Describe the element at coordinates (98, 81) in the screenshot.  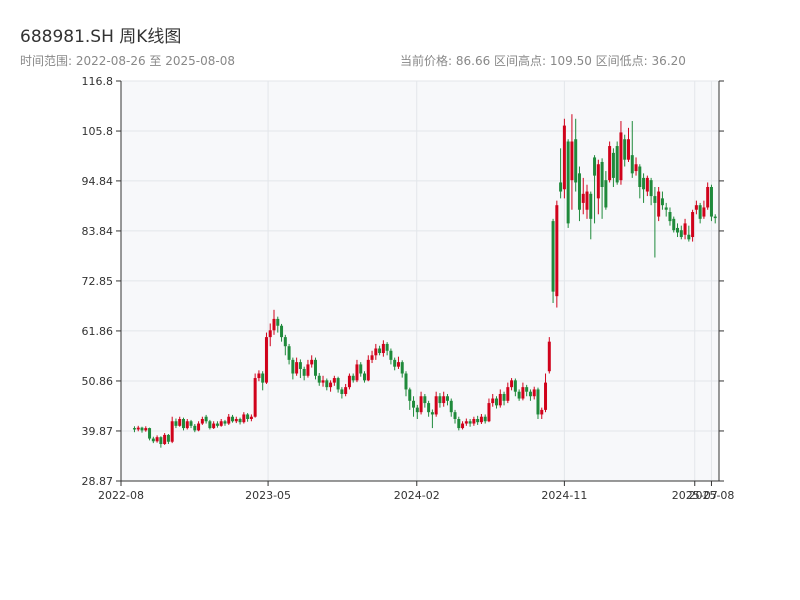
I see `y-tick-label: 116.8` at that location.